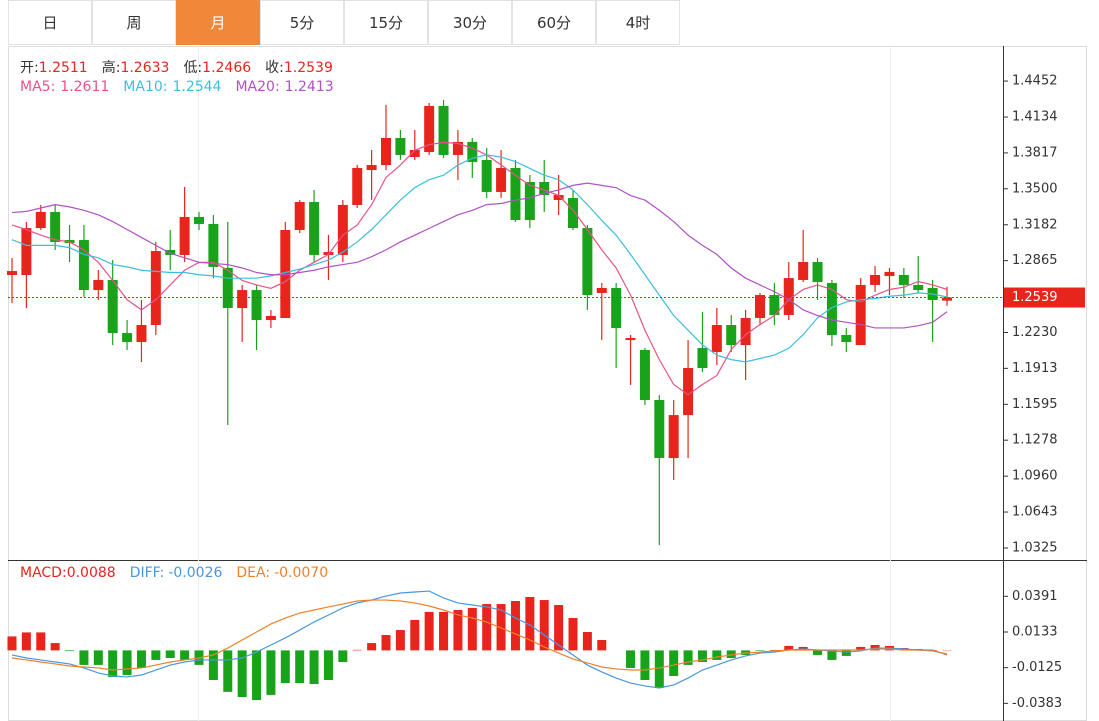  Describe the element at coordinates (218, 22) in the screenshot. I see `period-tab: 月` at that location.